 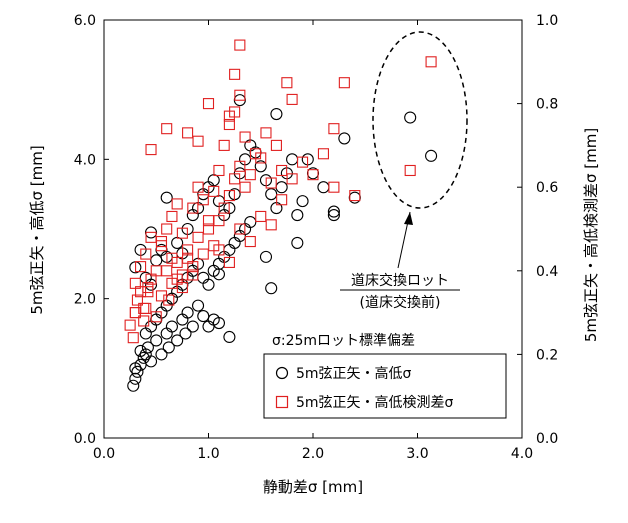 What do you see at coordinates (313, 454) in the screenshot?
I see `x-tick-label: 2.0` at bounding box center [313, 454].